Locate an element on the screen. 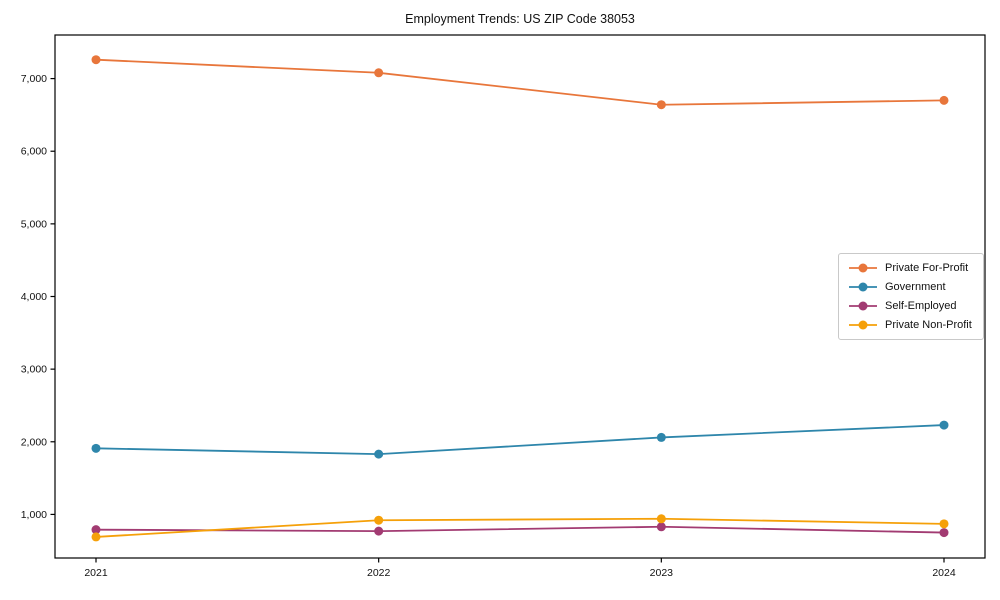 Image resolution: width=1000 pixels, height=600 pixels. legend-label: Private For-Profit is located at coordinates (927, 268).